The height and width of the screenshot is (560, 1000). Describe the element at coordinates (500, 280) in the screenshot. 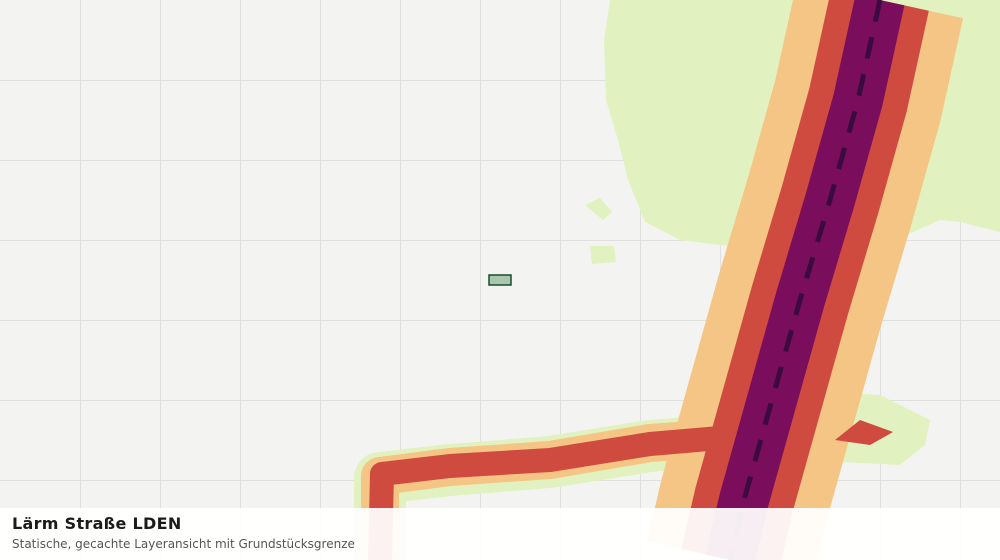

I see `parcel-boundary` at that location.